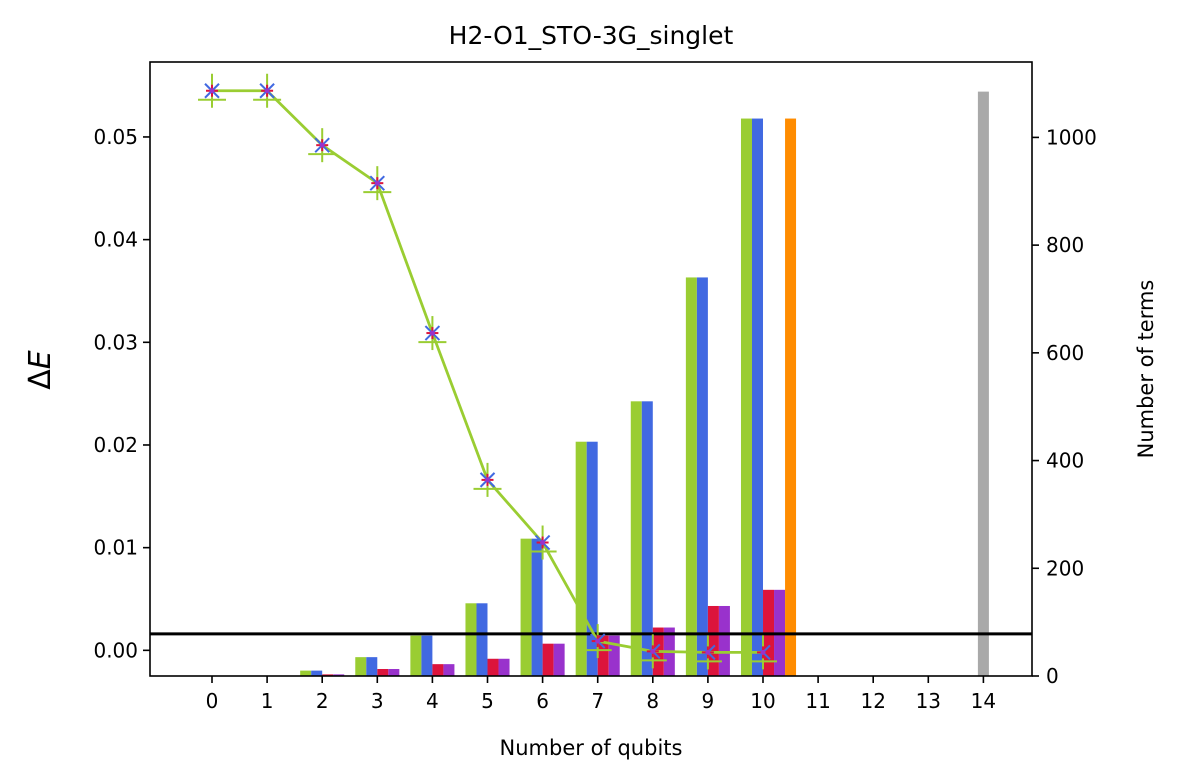 The width and height of the screenshot is (1181, 783). Describe the element at coordinates (115, 650) in the screenshot. I see `y-tick-label-left: 0.00` at that location.